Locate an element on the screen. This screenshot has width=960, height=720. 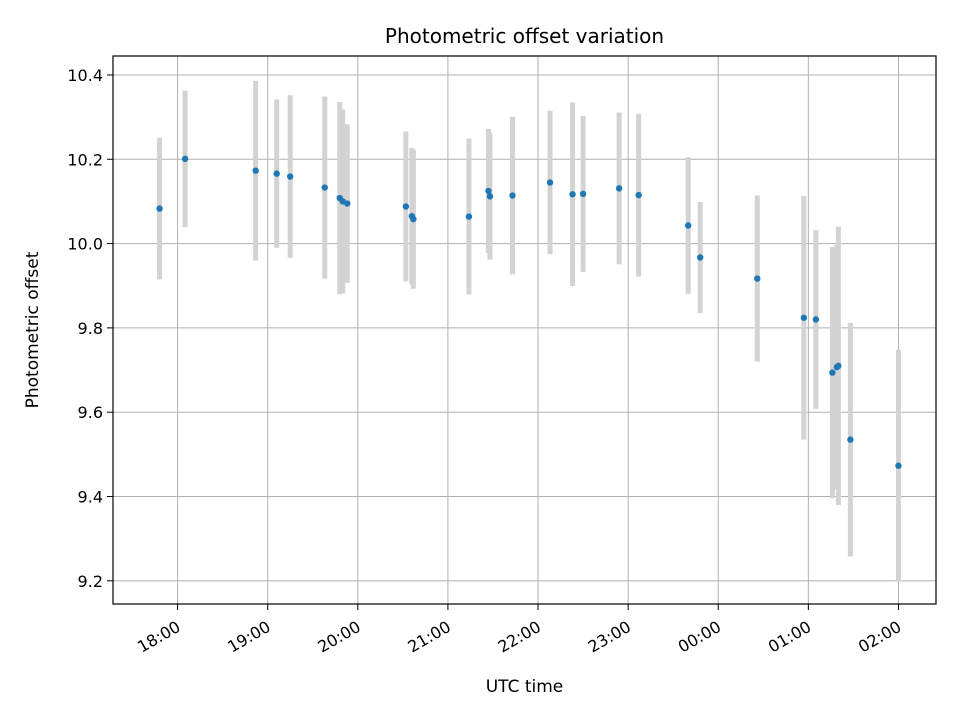
y-tick-label: 9.4 is located at coordinates (90, 497).